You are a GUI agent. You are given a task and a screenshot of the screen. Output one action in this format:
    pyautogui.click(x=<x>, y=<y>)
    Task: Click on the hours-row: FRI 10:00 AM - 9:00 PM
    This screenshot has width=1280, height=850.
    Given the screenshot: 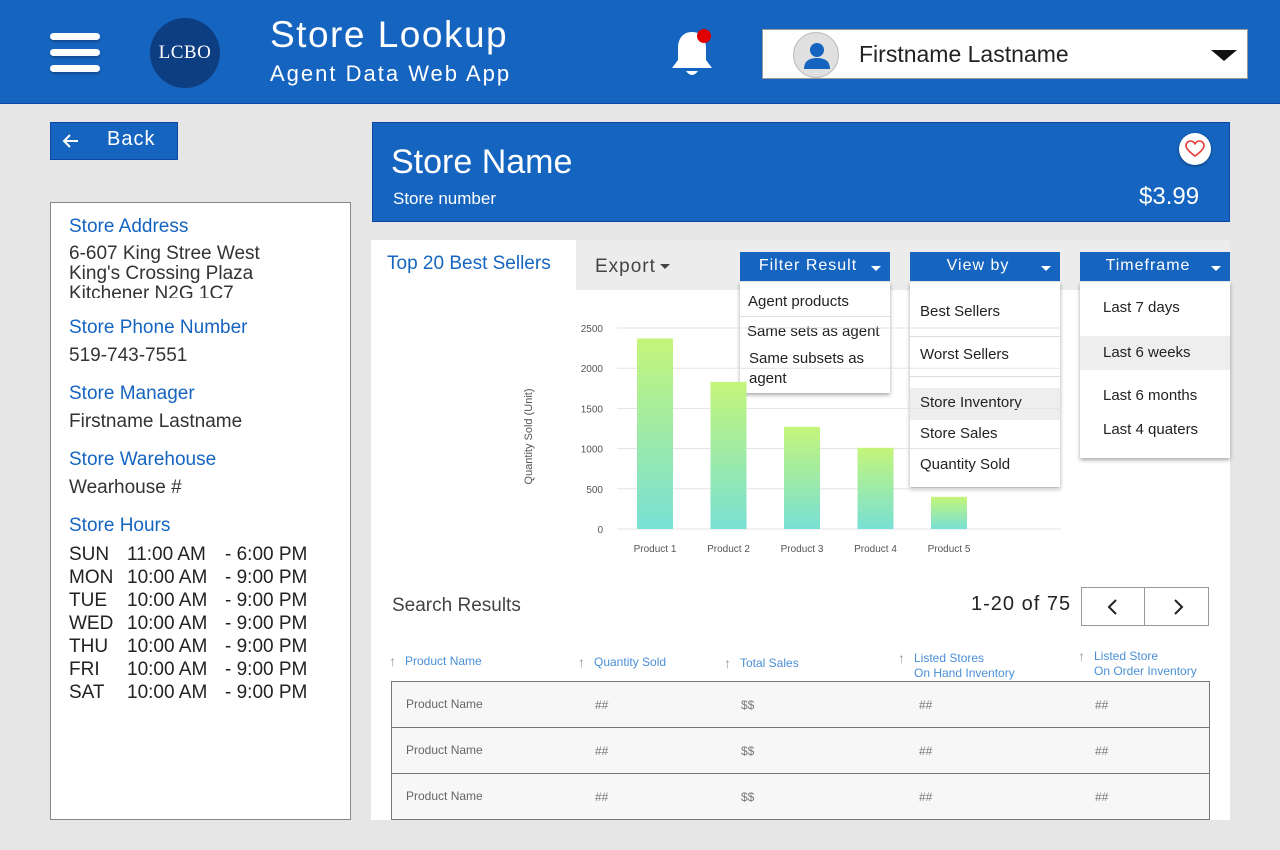 What is the action you would take?
    pyautogui.click(x=188, y=670)
    